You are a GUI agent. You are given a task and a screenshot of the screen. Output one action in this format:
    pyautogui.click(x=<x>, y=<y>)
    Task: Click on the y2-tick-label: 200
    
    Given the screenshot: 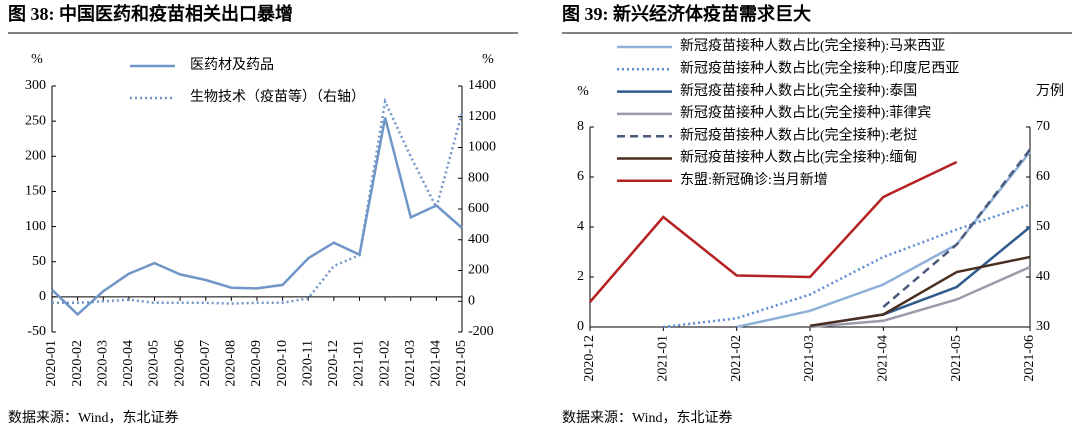 What is the action you would take?
    pyautogui.click(x=478, y=270)
    